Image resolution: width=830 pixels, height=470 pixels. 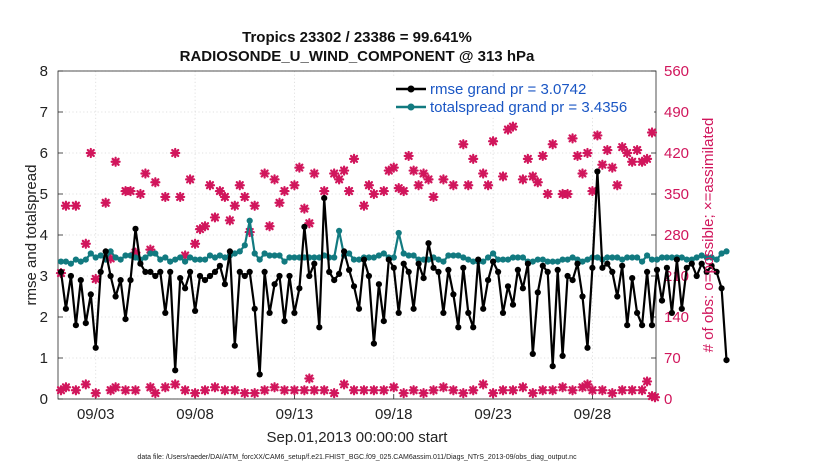 What do you see at coordinates (44, 358) in the screenshot?
I see `y-left-tick-label: 1` at bounding box center [44, 358].